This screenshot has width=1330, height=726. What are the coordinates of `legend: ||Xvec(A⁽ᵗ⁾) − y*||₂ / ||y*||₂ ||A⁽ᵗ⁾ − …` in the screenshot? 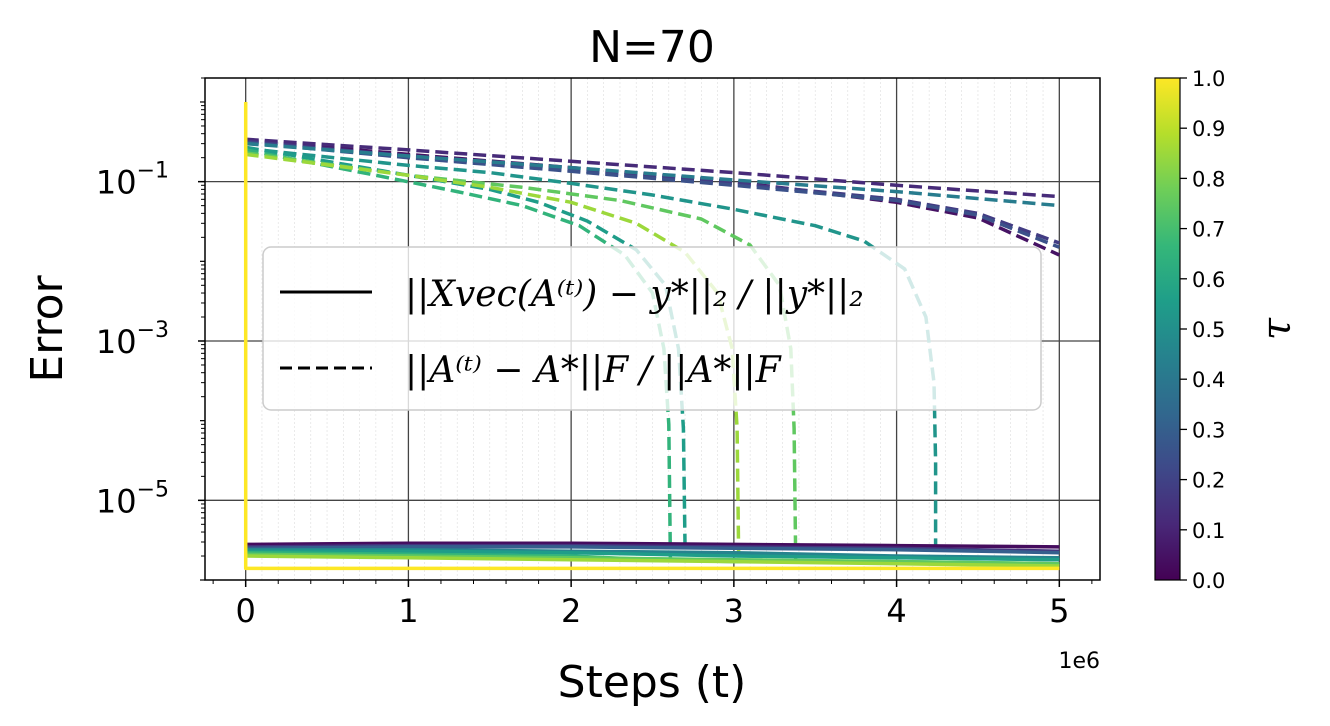 It's located at (652, 328).